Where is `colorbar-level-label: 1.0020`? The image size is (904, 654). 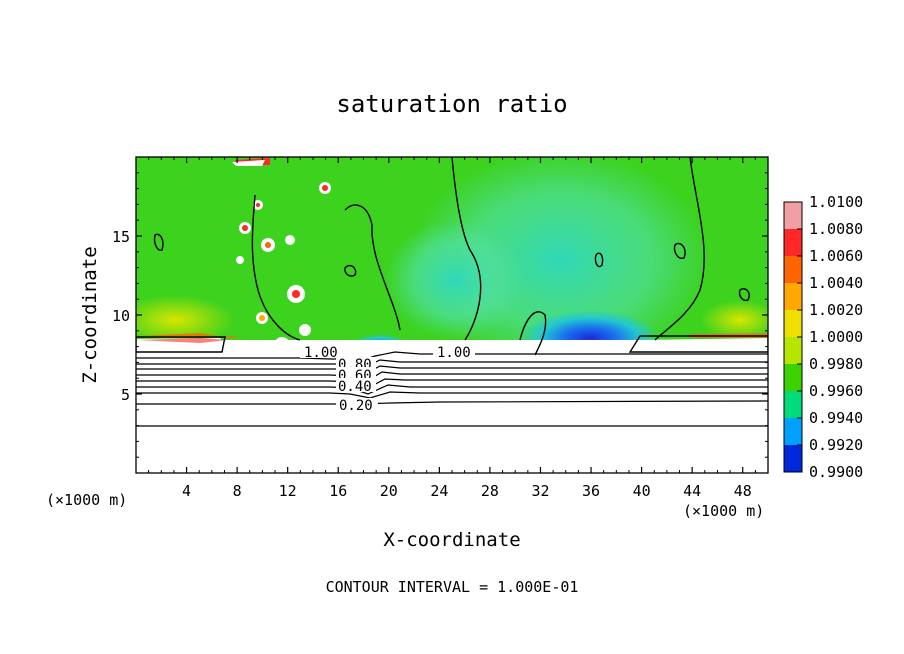 colorbar-level-label: 1.0020 is located at coordinates (836, 310).